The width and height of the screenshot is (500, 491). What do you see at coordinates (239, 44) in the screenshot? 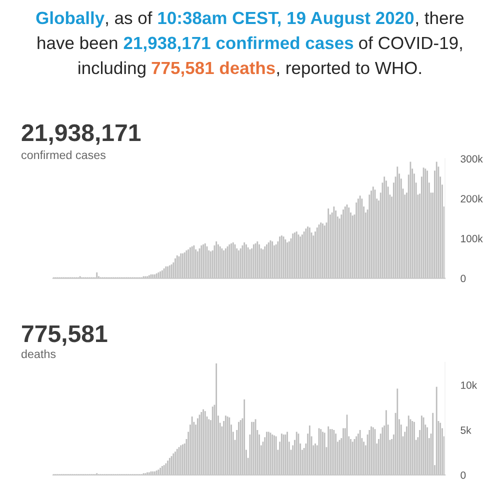
I see `text: 21,938,171 confirmed cases` at bounding box center [239, 44].